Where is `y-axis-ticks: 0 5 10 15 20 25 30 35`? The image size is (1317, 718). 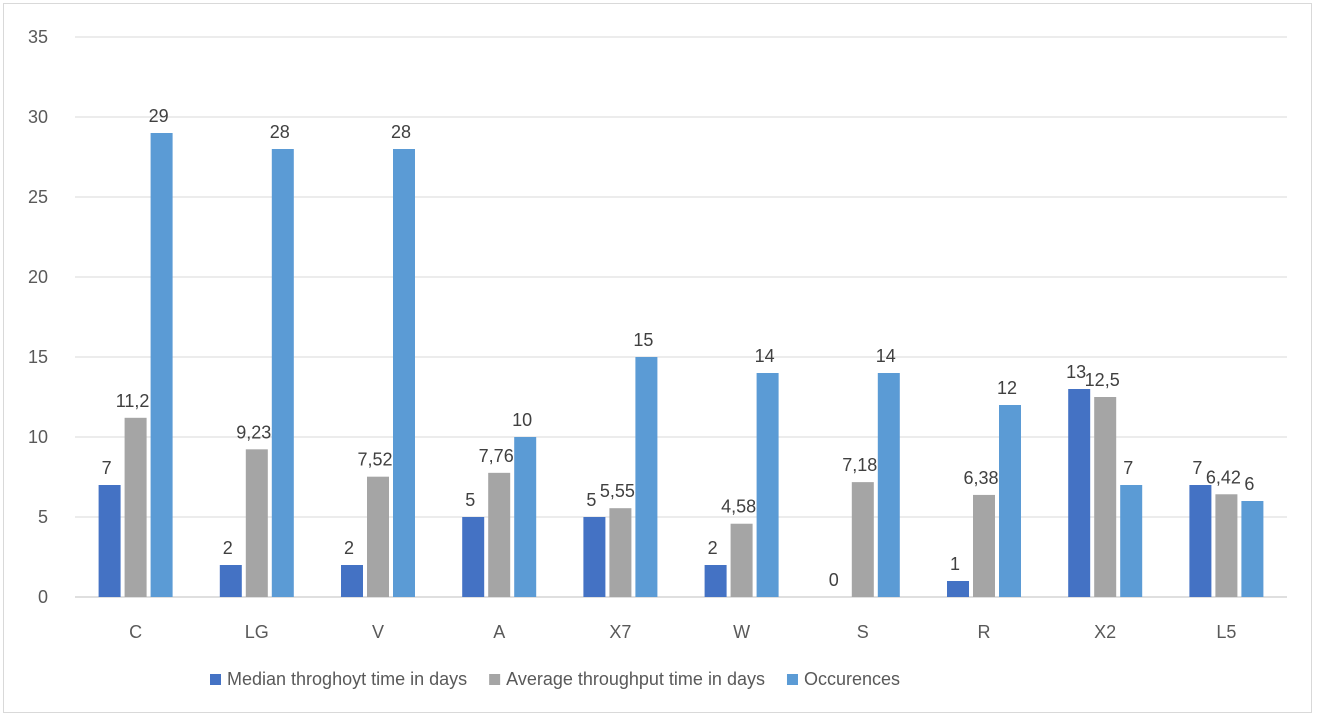
y-axis-ticks: 0 5 10 15 20 25 30 35 is located at coordinates (38, 317).